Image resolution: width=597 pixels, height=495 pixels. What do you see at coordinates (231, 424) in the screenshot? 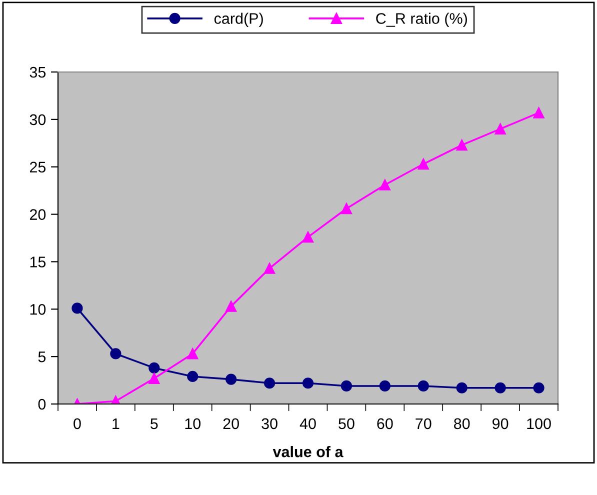
I see `x-tick-label: 20` at bounding box center [231, 424].